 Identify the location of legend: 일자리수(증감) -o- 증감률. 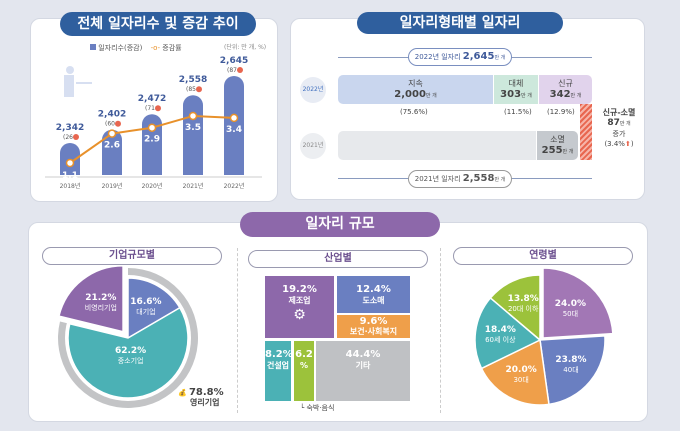
(136, 48).